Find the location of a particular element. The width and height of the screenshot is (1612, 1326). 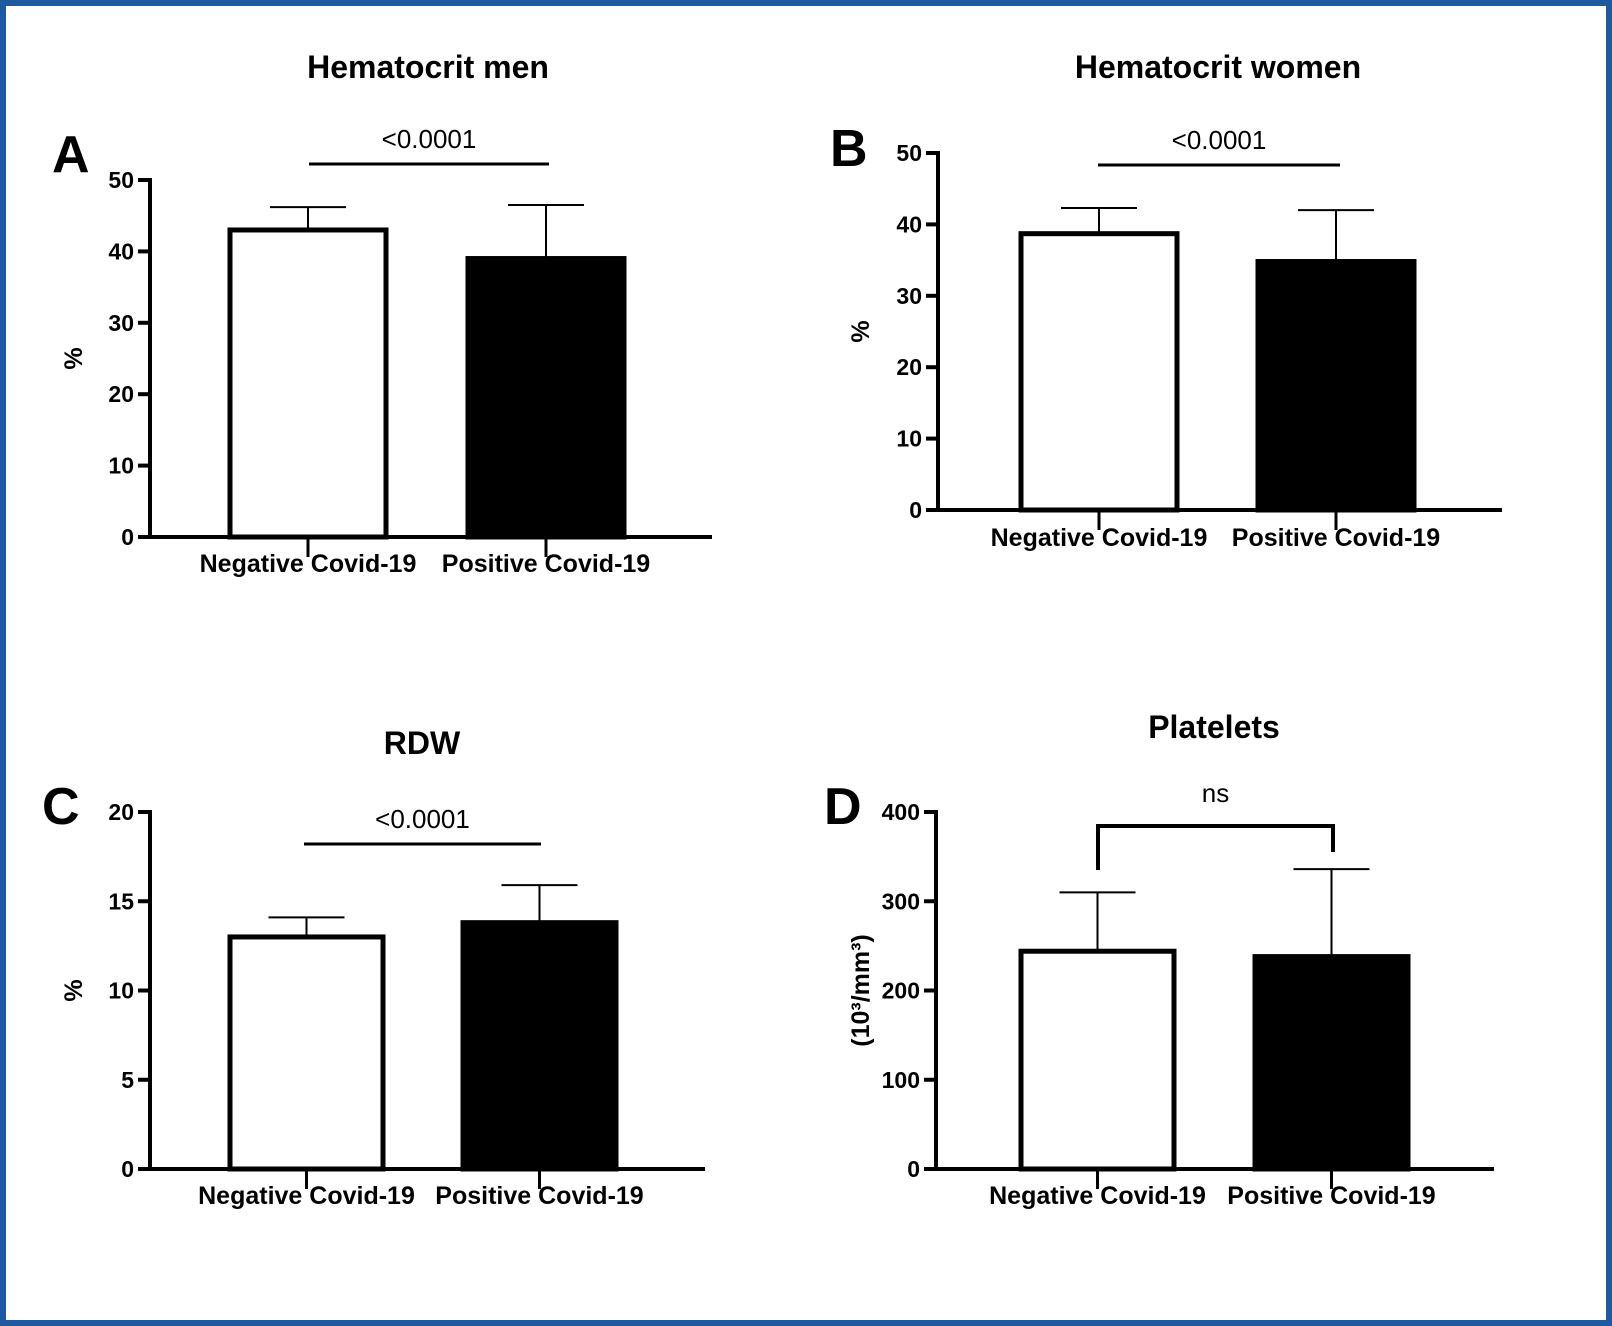

panel-label: D is located at coordinates (843, 807).